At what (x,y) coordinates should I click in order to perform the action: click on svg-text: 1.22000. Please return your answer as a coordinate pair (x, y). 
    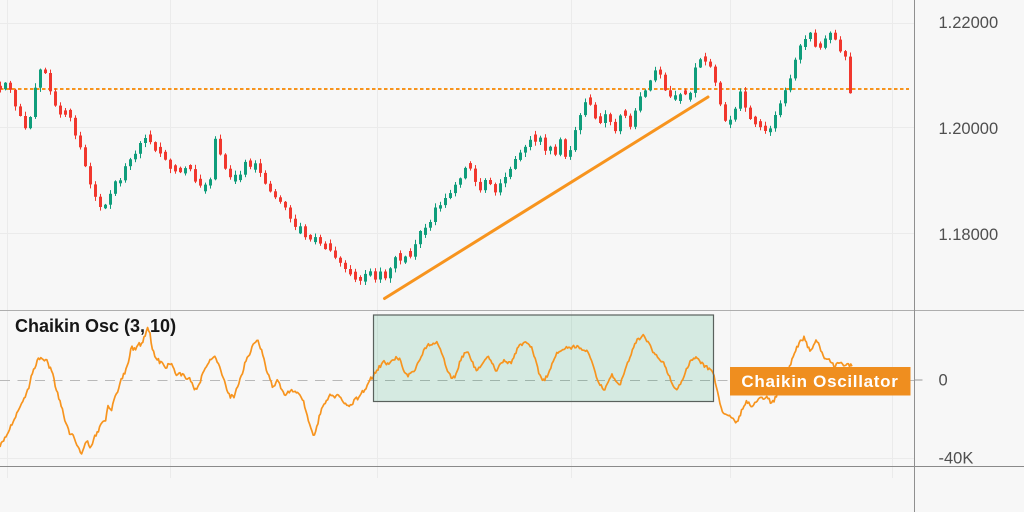
    Looking at the image, I should click on (969, 23).